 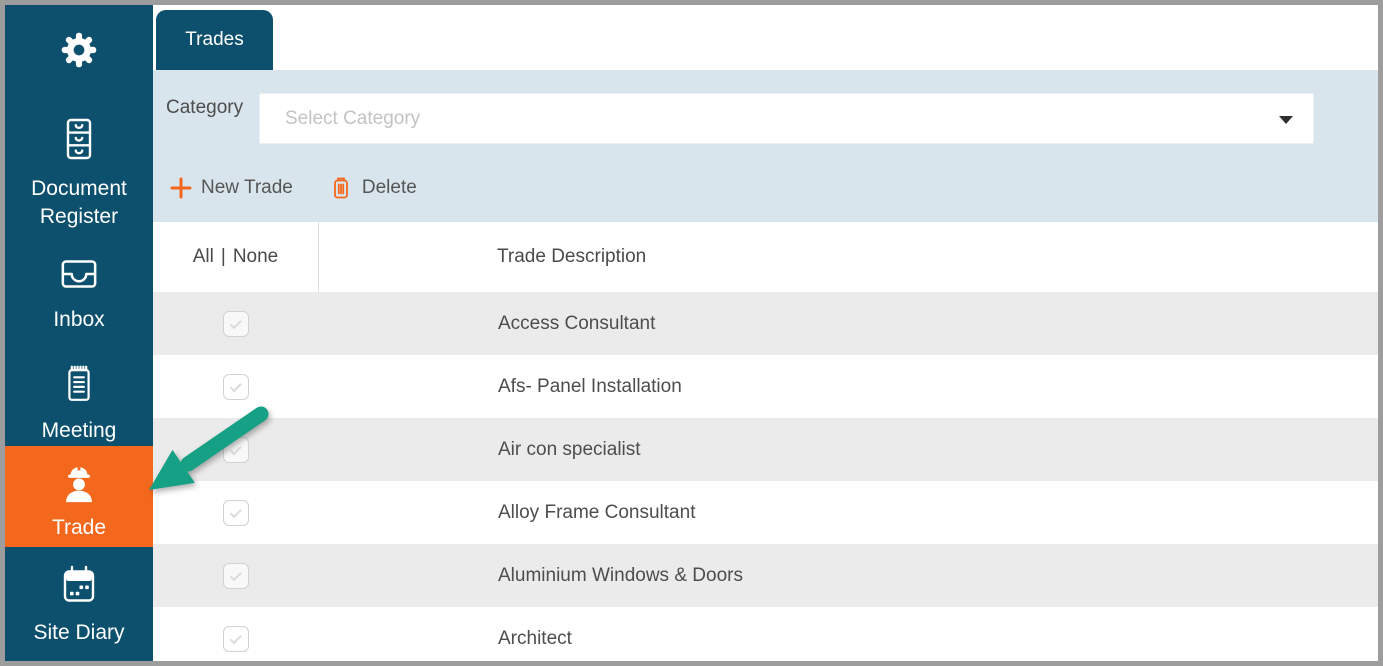 I want to click on trade-description-cell: Alloy Frame Consultant, so click(x=597, y=512).